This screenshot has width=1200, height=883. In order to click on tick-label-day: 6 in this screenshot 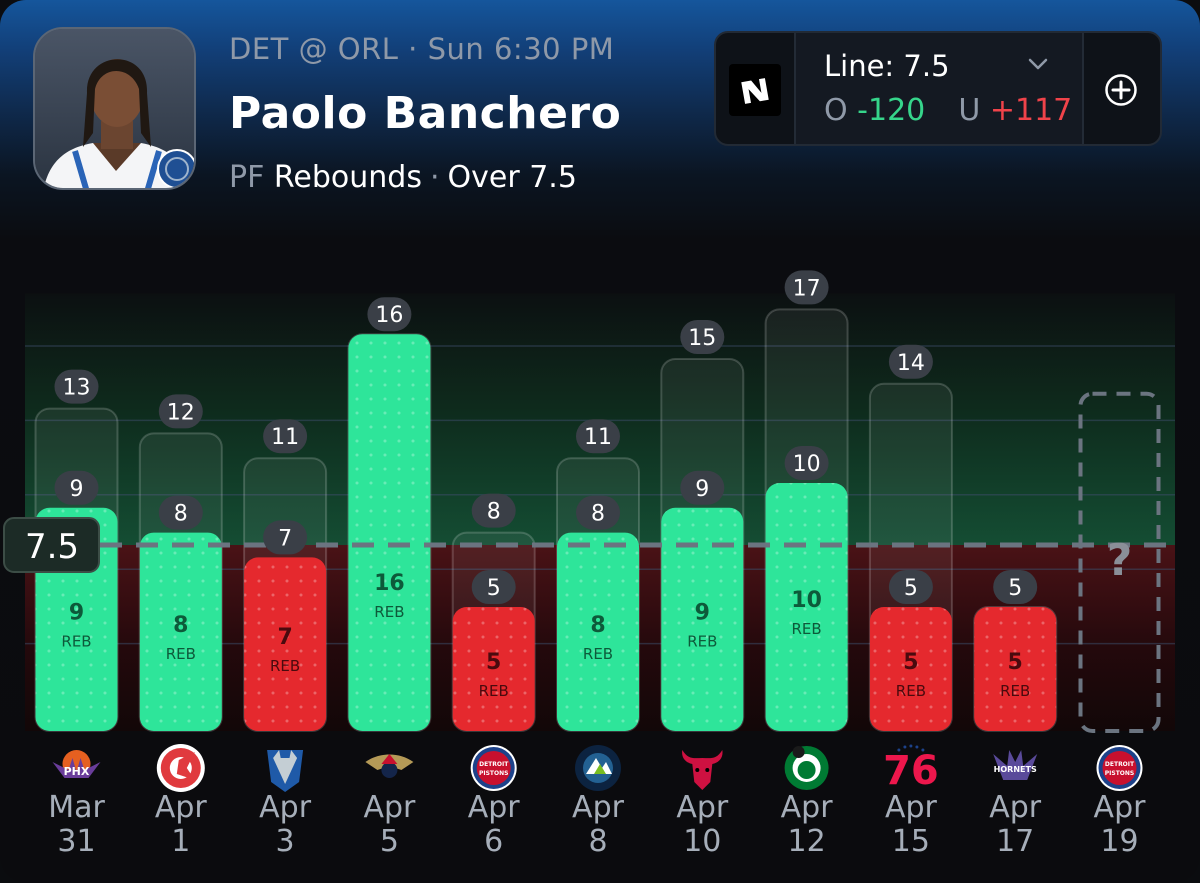, I will do `click(493, 841)`.